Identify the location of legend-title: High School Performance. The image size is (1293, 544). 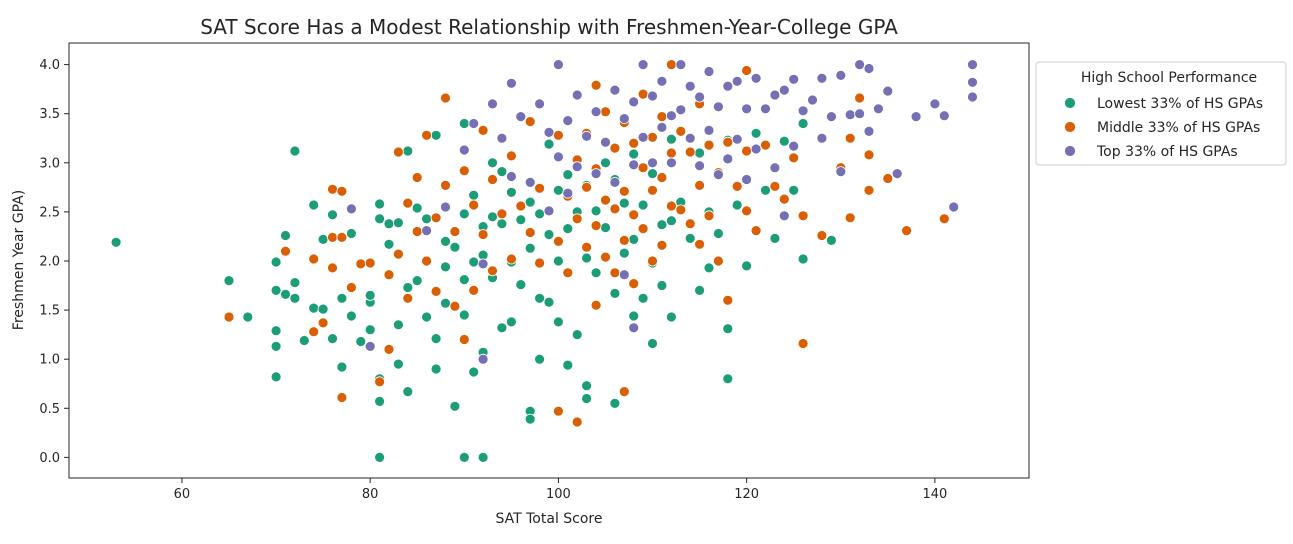
(1169, 78).